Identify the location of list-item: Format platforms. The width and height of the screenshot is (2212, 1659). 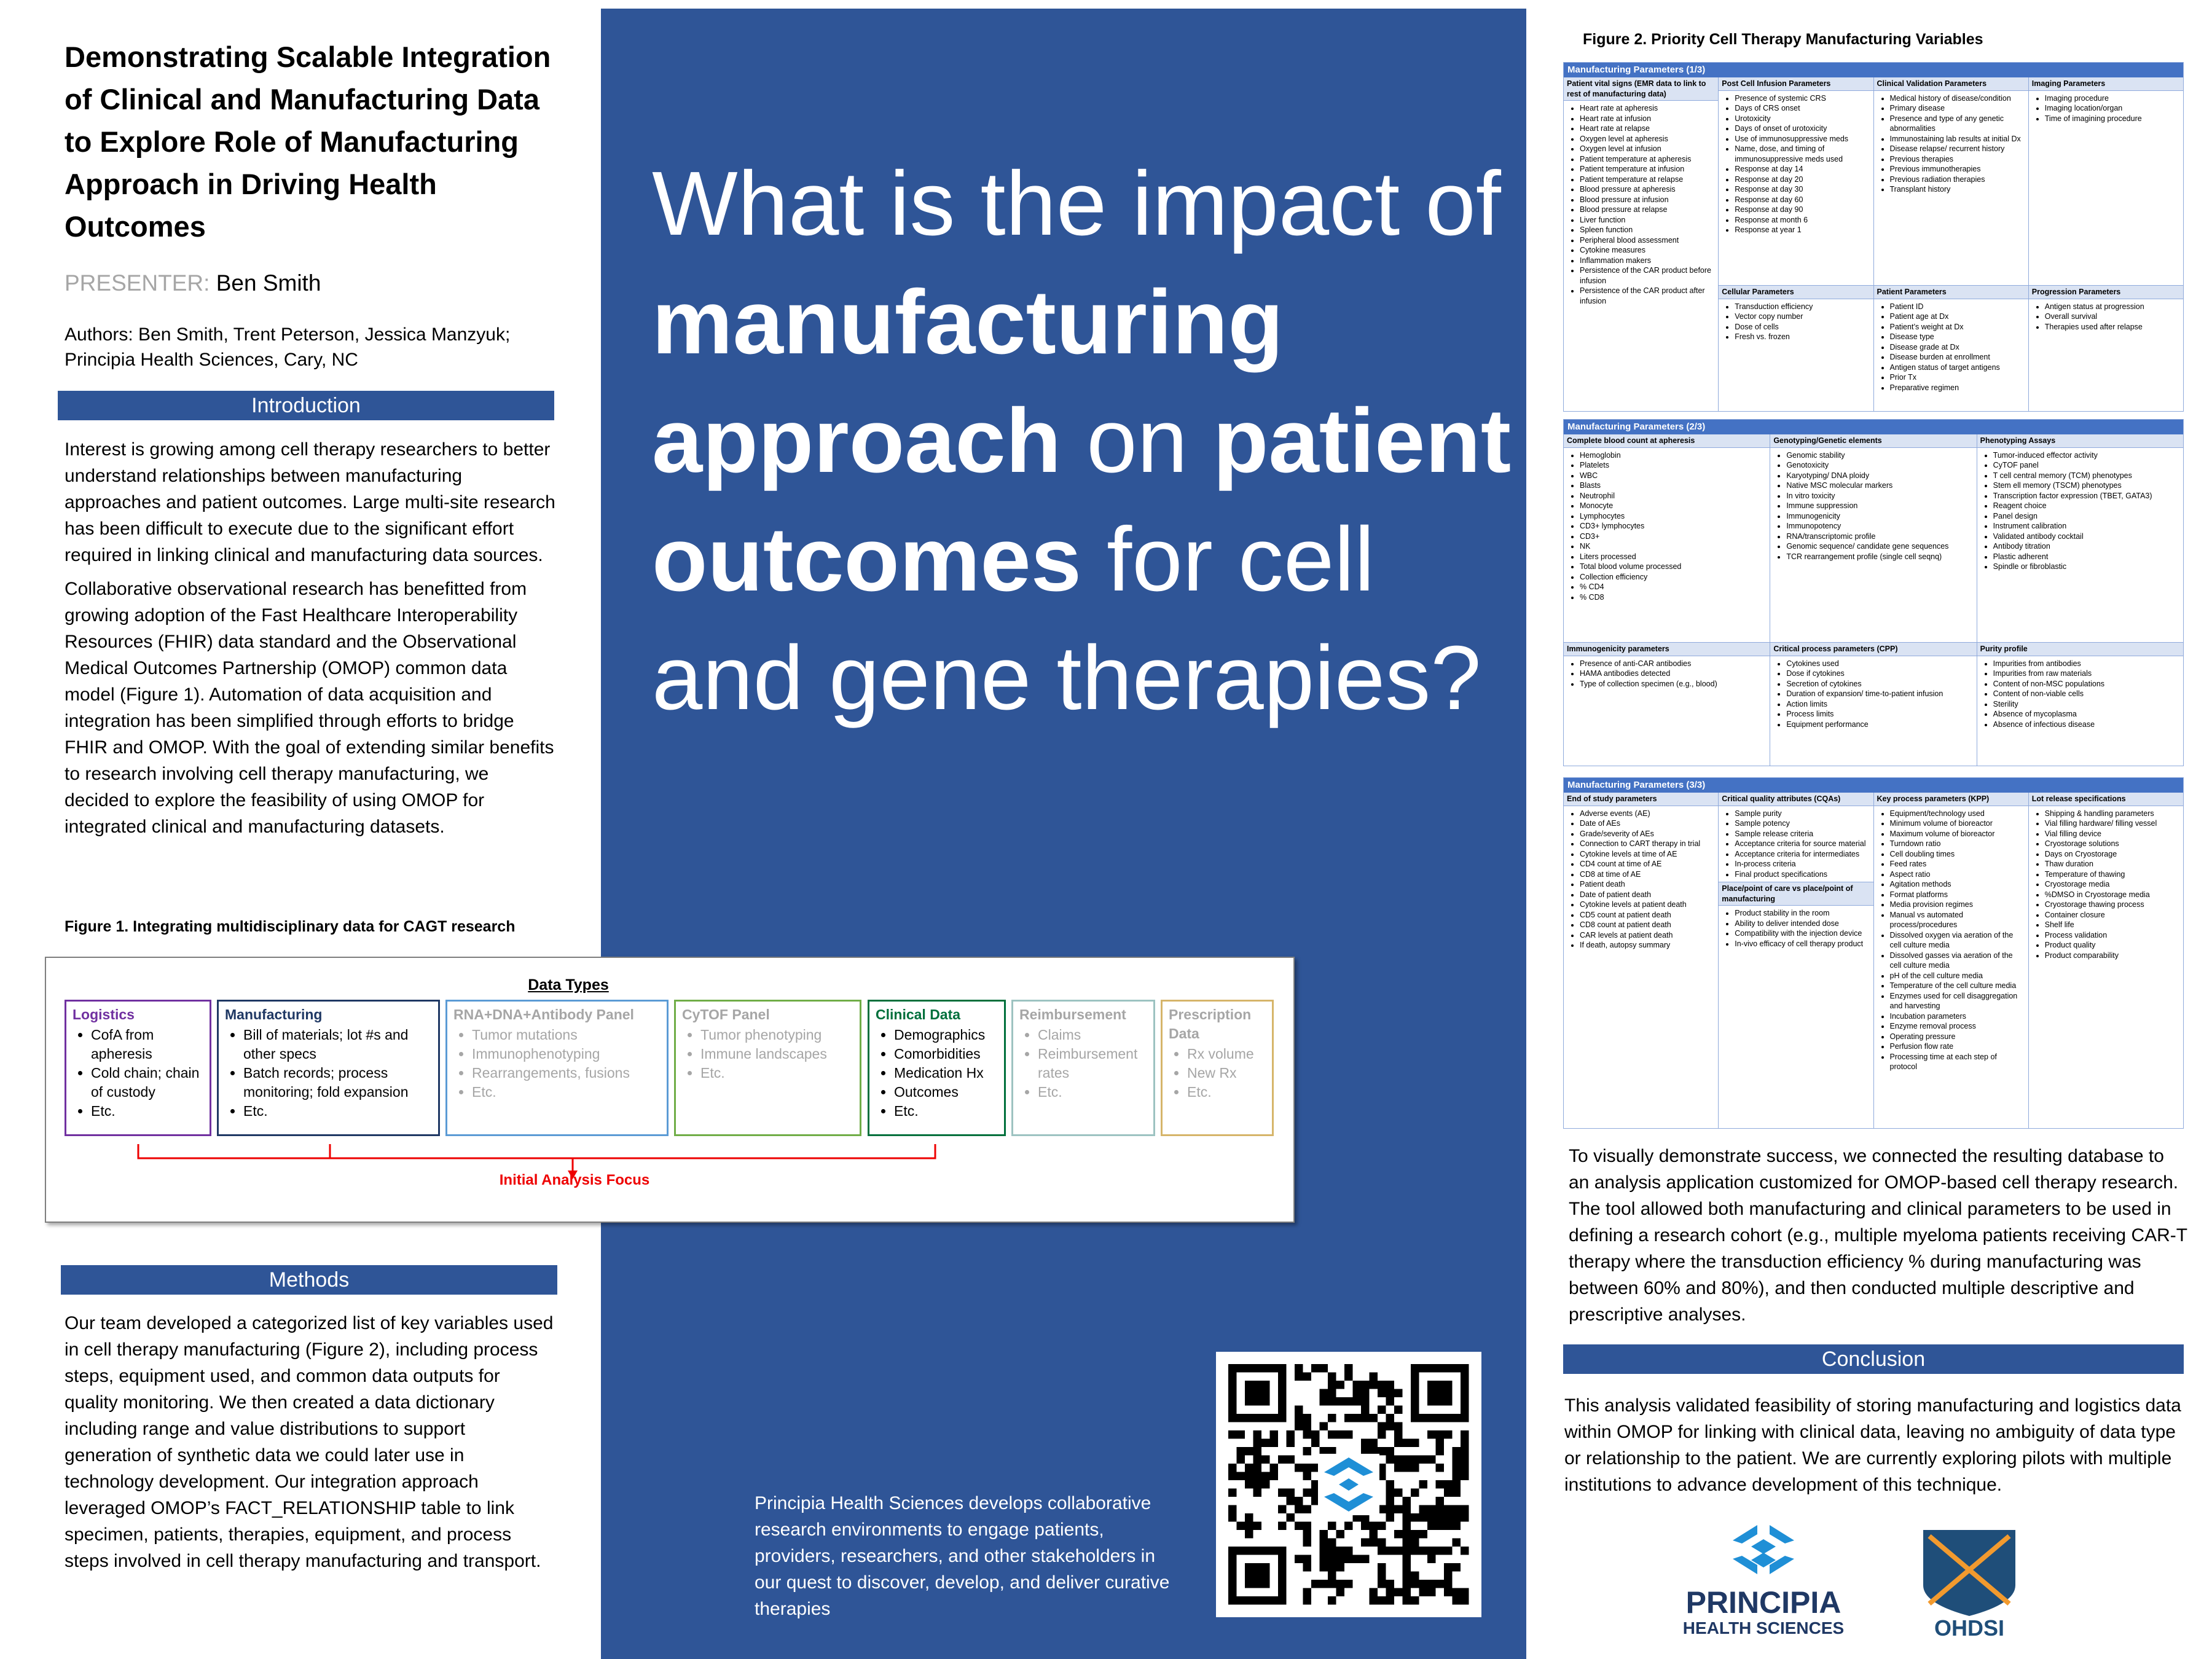
(1958, 895).